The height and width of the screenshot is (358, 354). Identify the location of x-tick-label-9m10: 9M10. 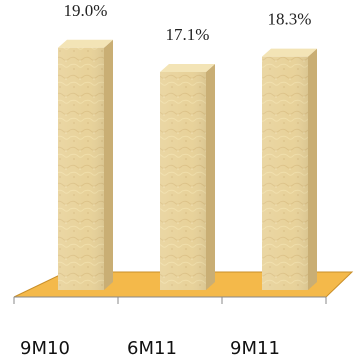
(45, 348).